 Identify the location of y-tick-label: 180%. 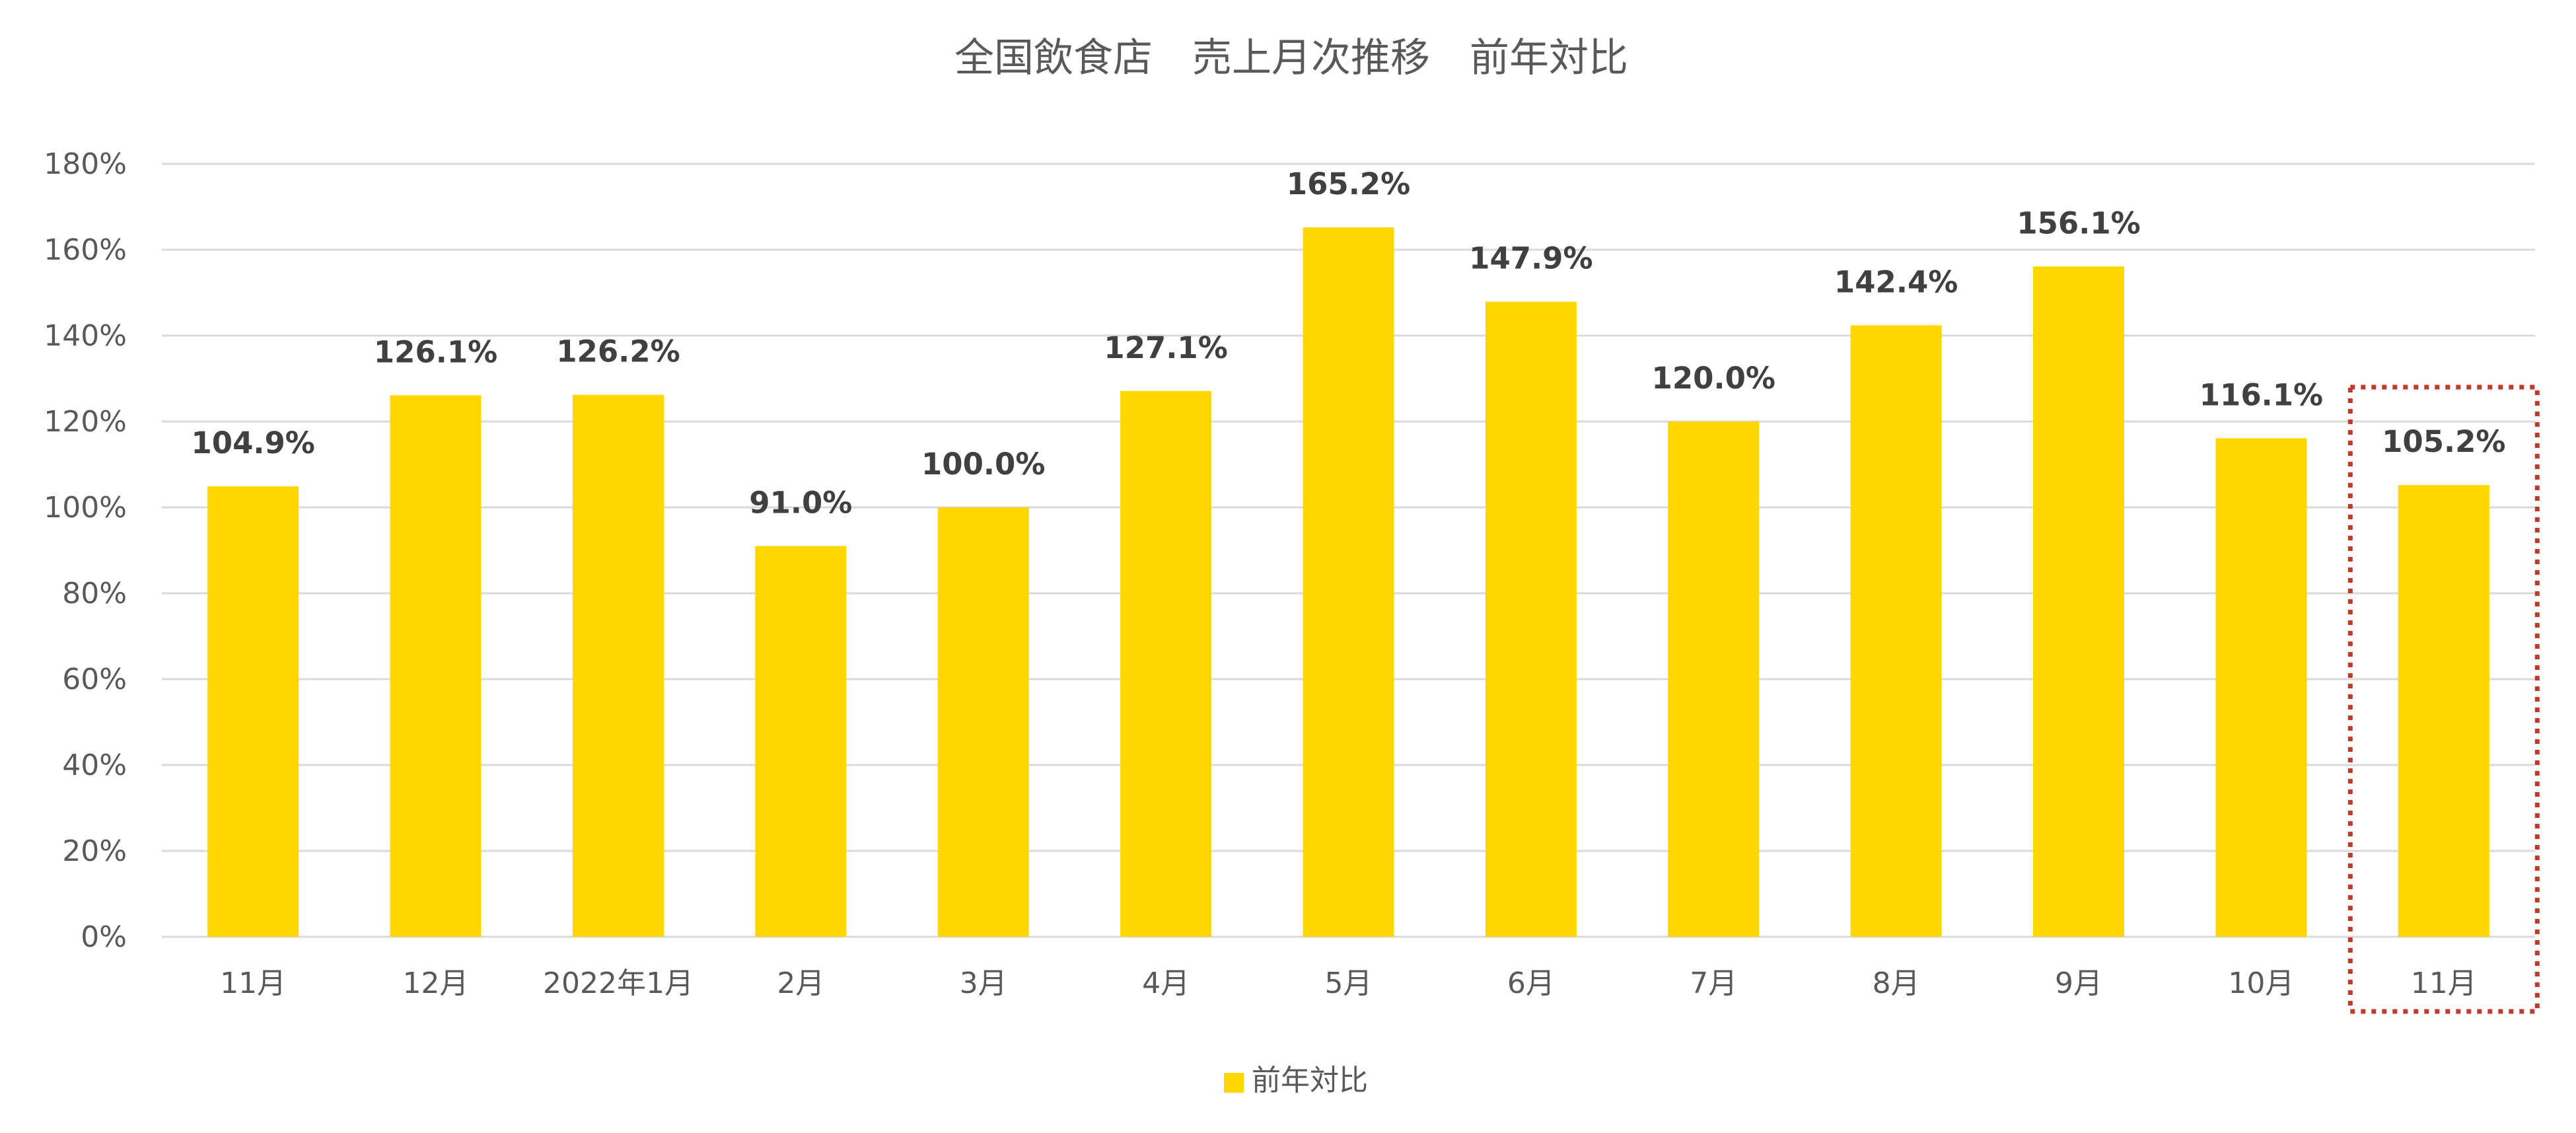
(85, 164).